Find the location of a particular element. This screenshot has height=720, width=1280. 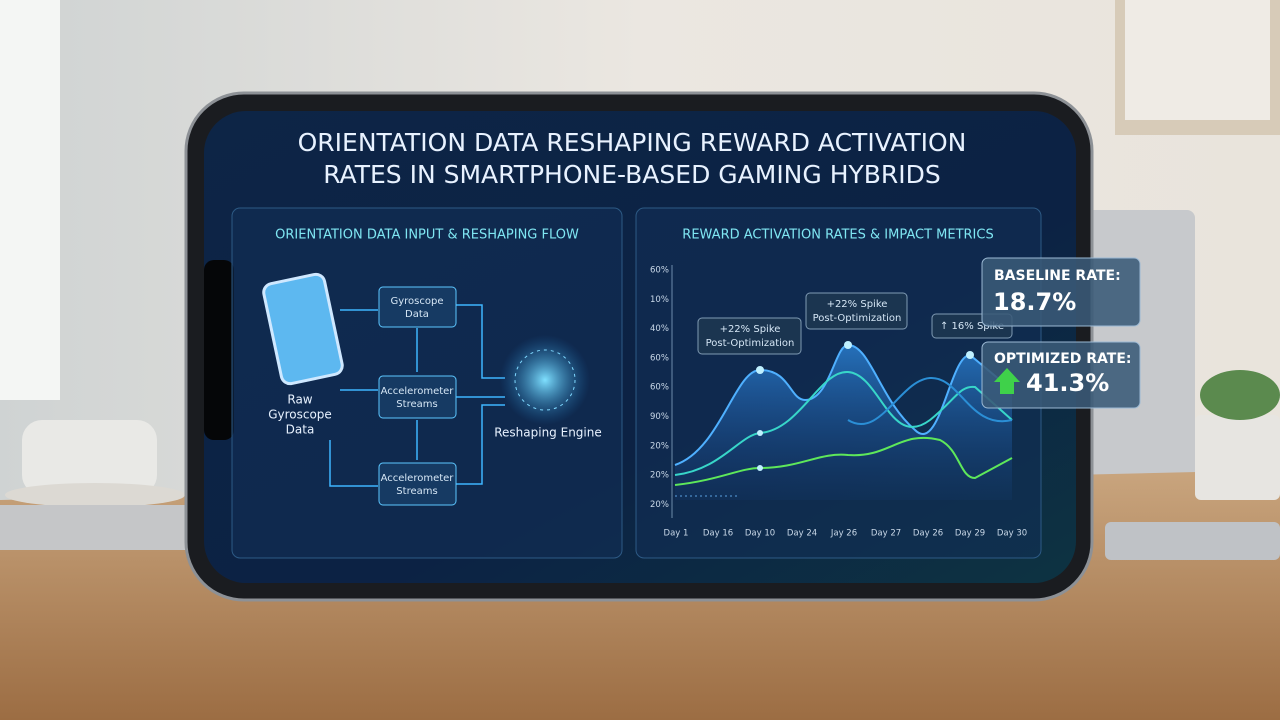

card-value: 18.7% is located at coordinates (1034, 302).